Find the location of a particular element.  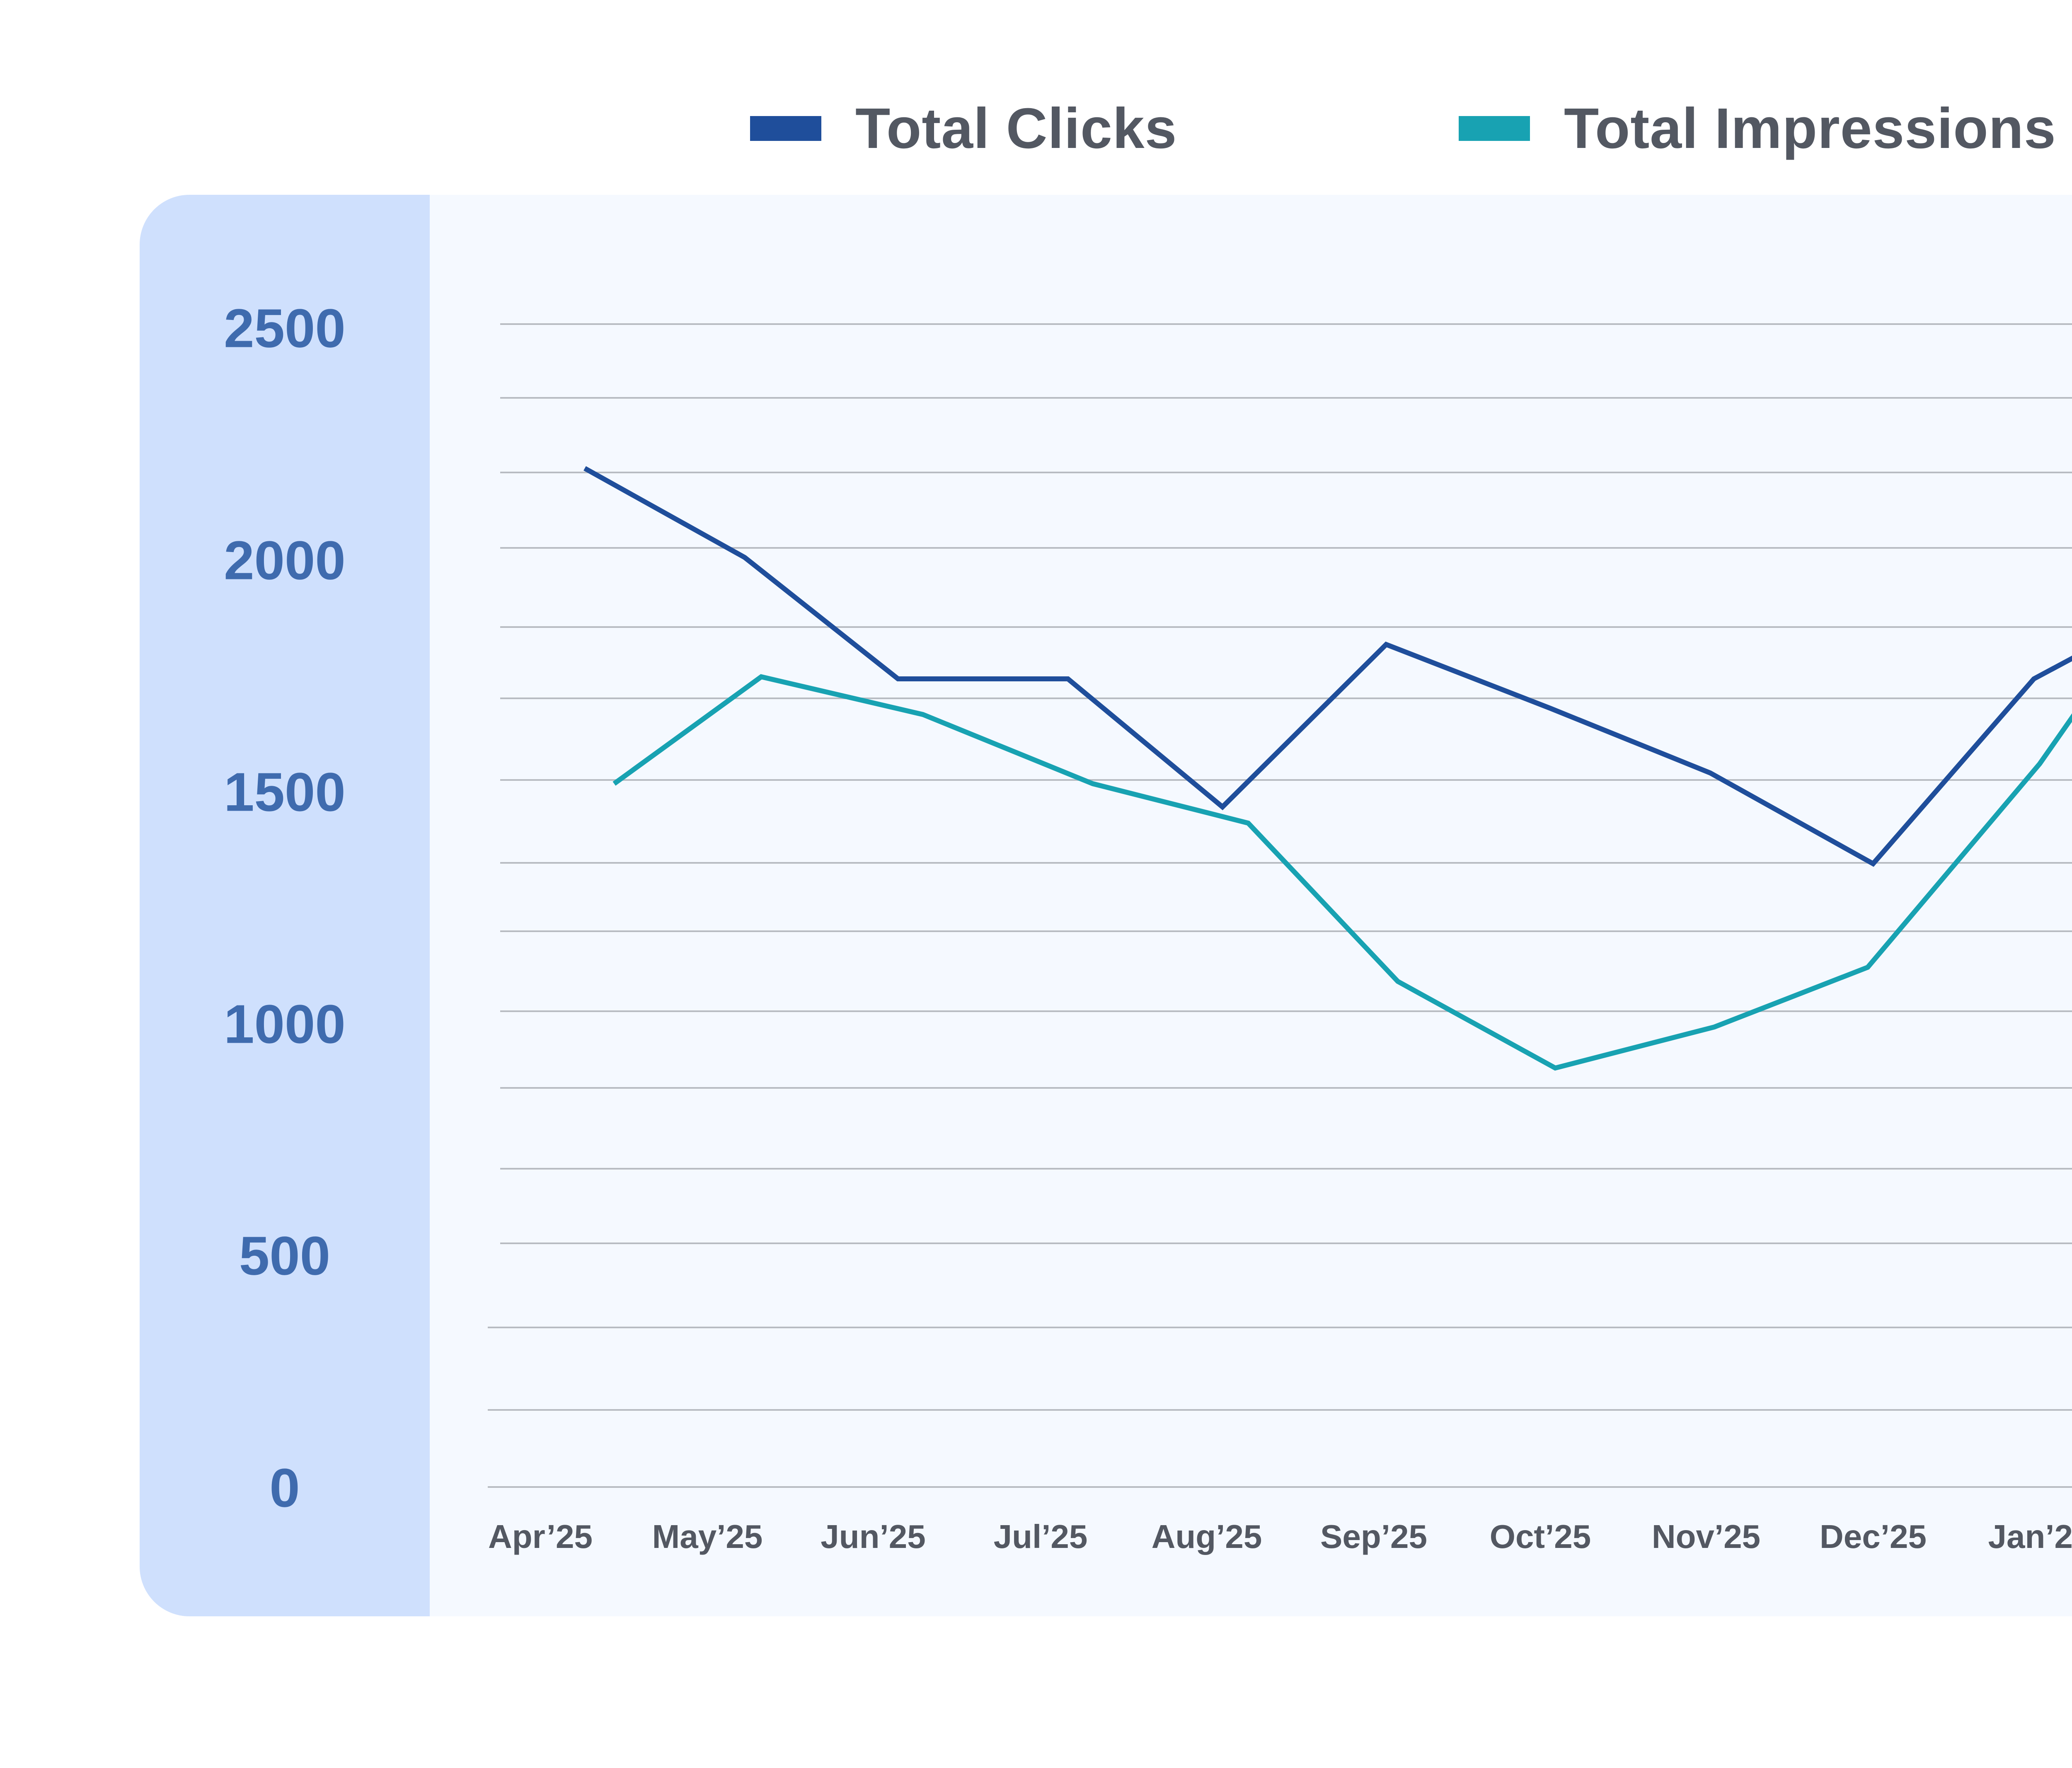

left-y-tick: 2000 is located at coordinates (285, 560).